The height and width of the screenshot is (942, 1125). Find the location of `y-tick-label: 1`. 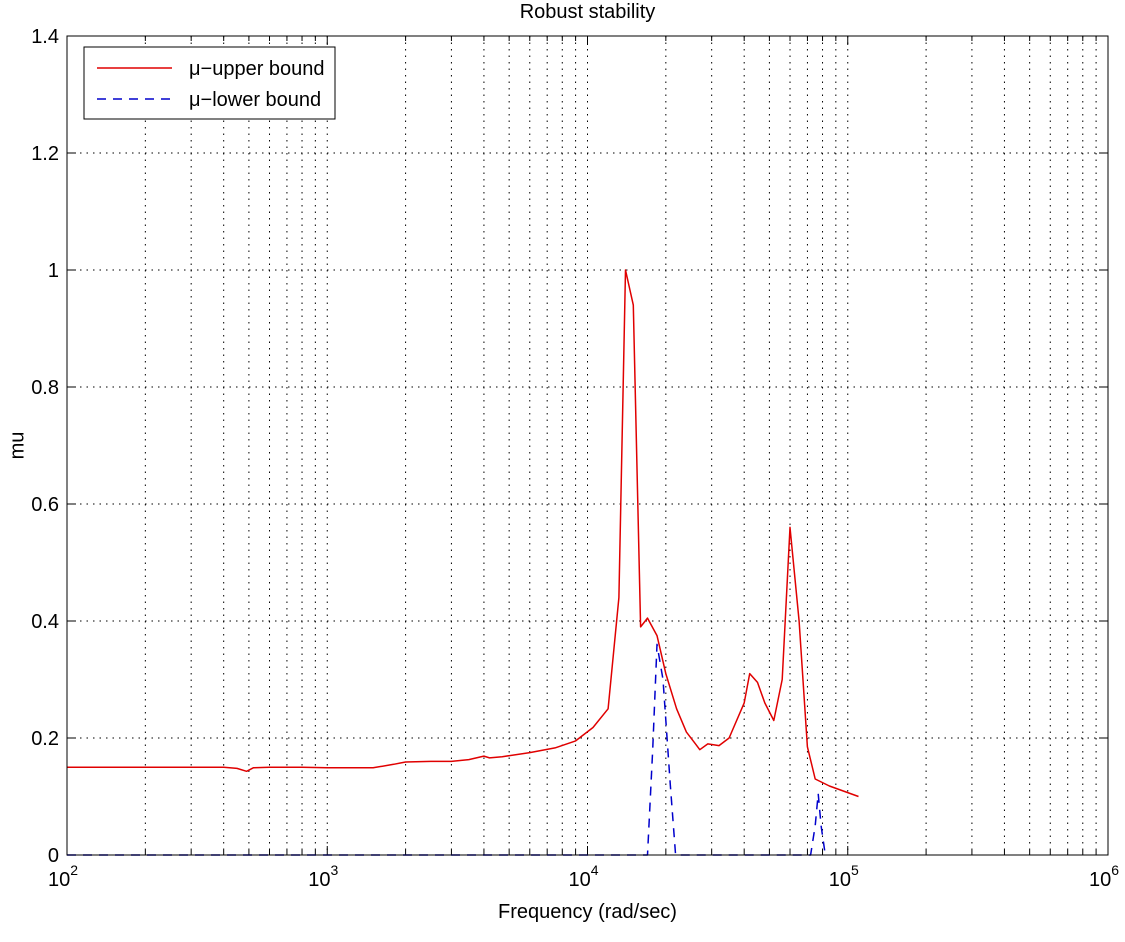

y-tick-label: 1 is located at coordinates (53, 271).